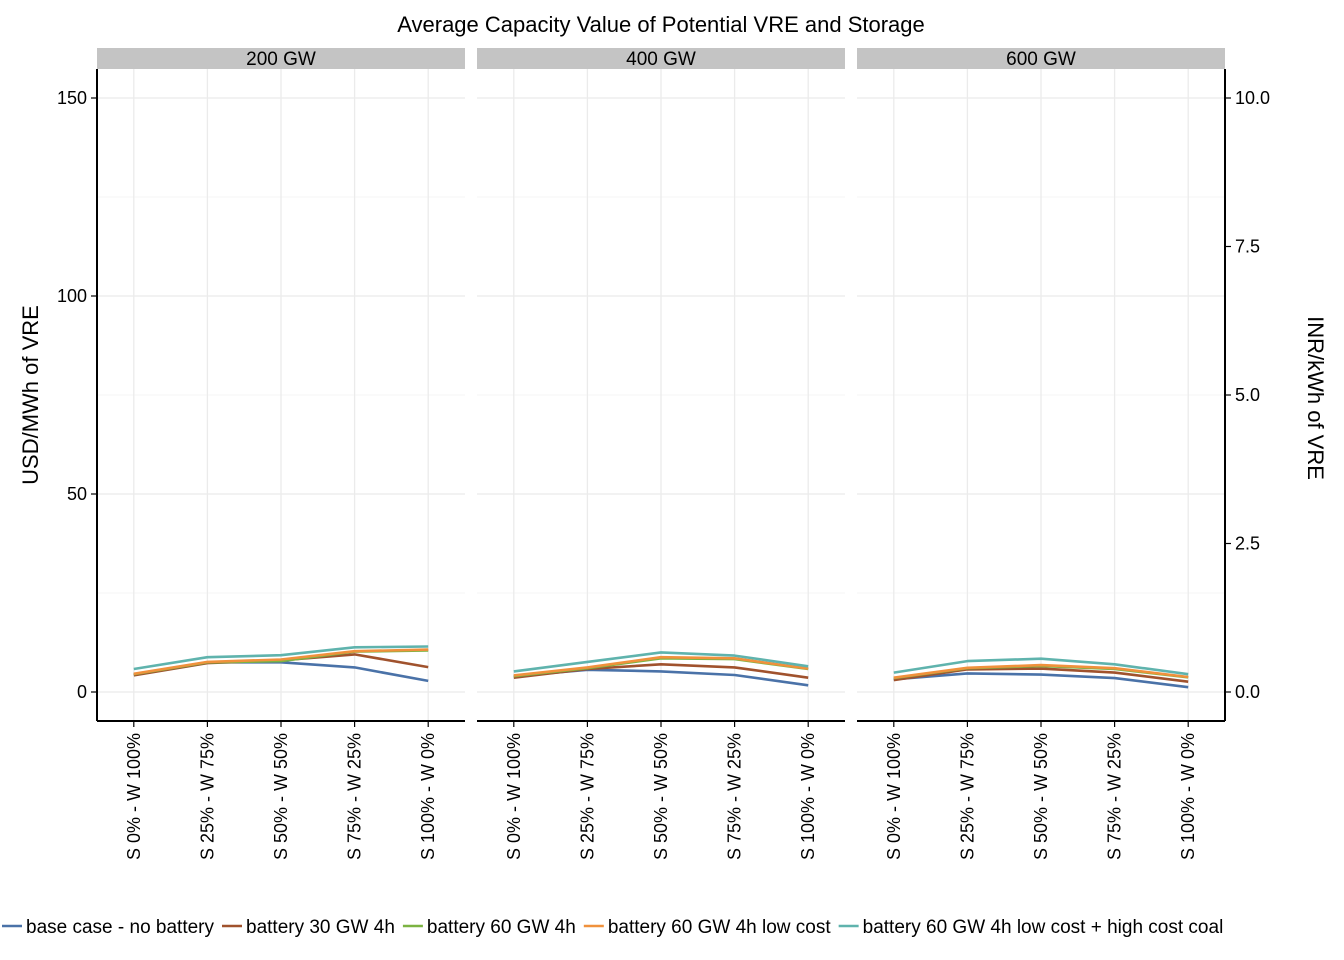  I want to click on y-tick-label-left: 50, so click(77, 494).